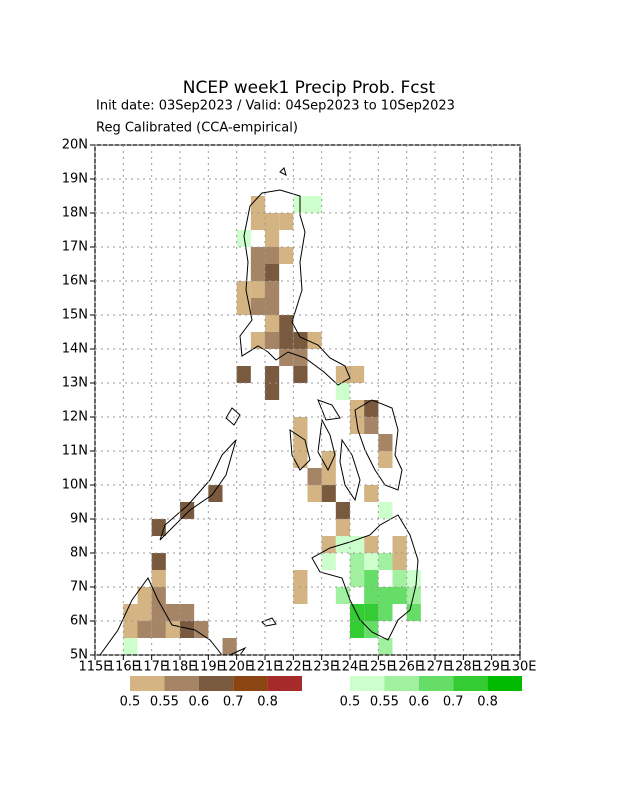 This screenshot has width=618, height=800. Describe the element at coordinates (197, 128) in the screenshot. I see `subtitle: Reg Calibrated (CCA-empirical)` at that location.